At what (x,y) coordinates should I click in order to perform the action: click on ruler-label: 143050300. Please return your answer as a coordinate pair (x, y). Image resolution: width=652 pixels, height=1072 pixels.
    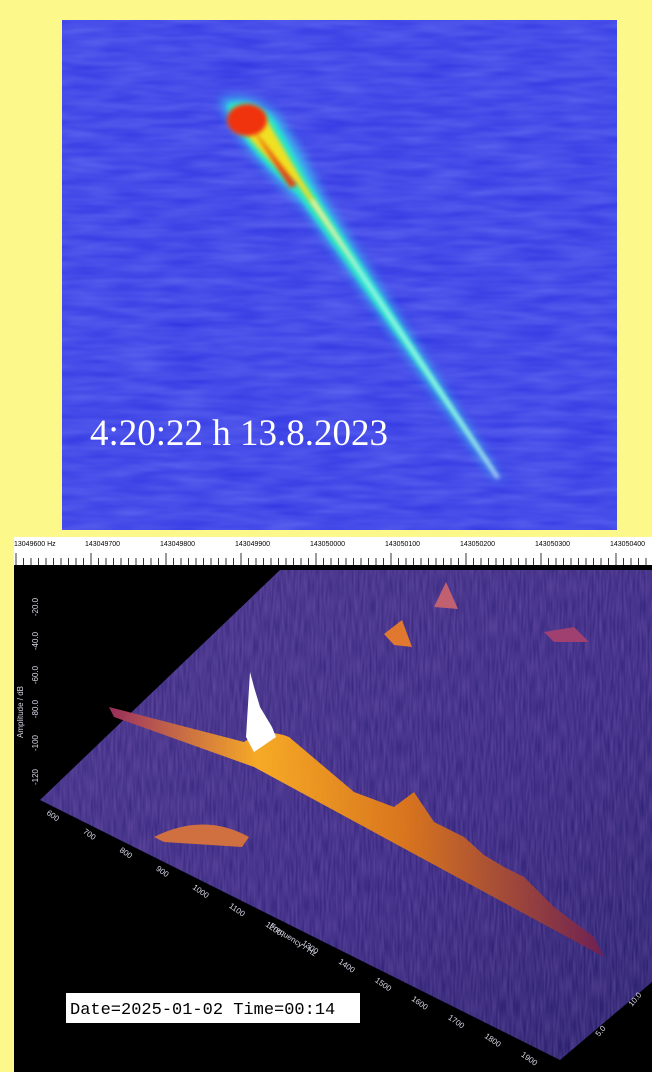
    Looking at the image, I should click on (552, 544).